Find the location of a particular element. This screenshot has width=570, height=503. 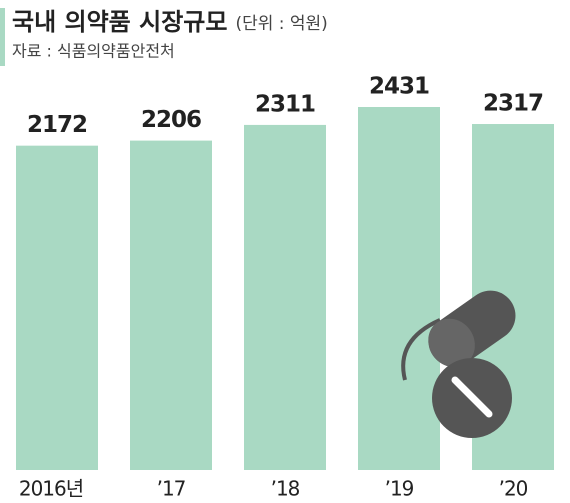

x-tick-label: ’20 is located at coordinates (513, 489).